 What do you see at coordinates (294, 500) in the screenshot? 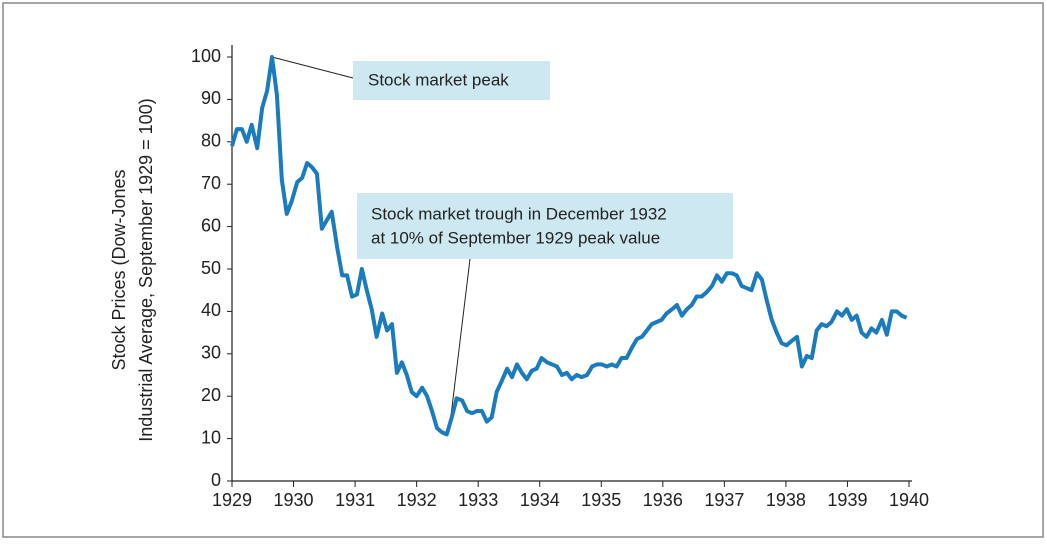
I see `x-tick-label: 1930` at bounding box center [294, 500].